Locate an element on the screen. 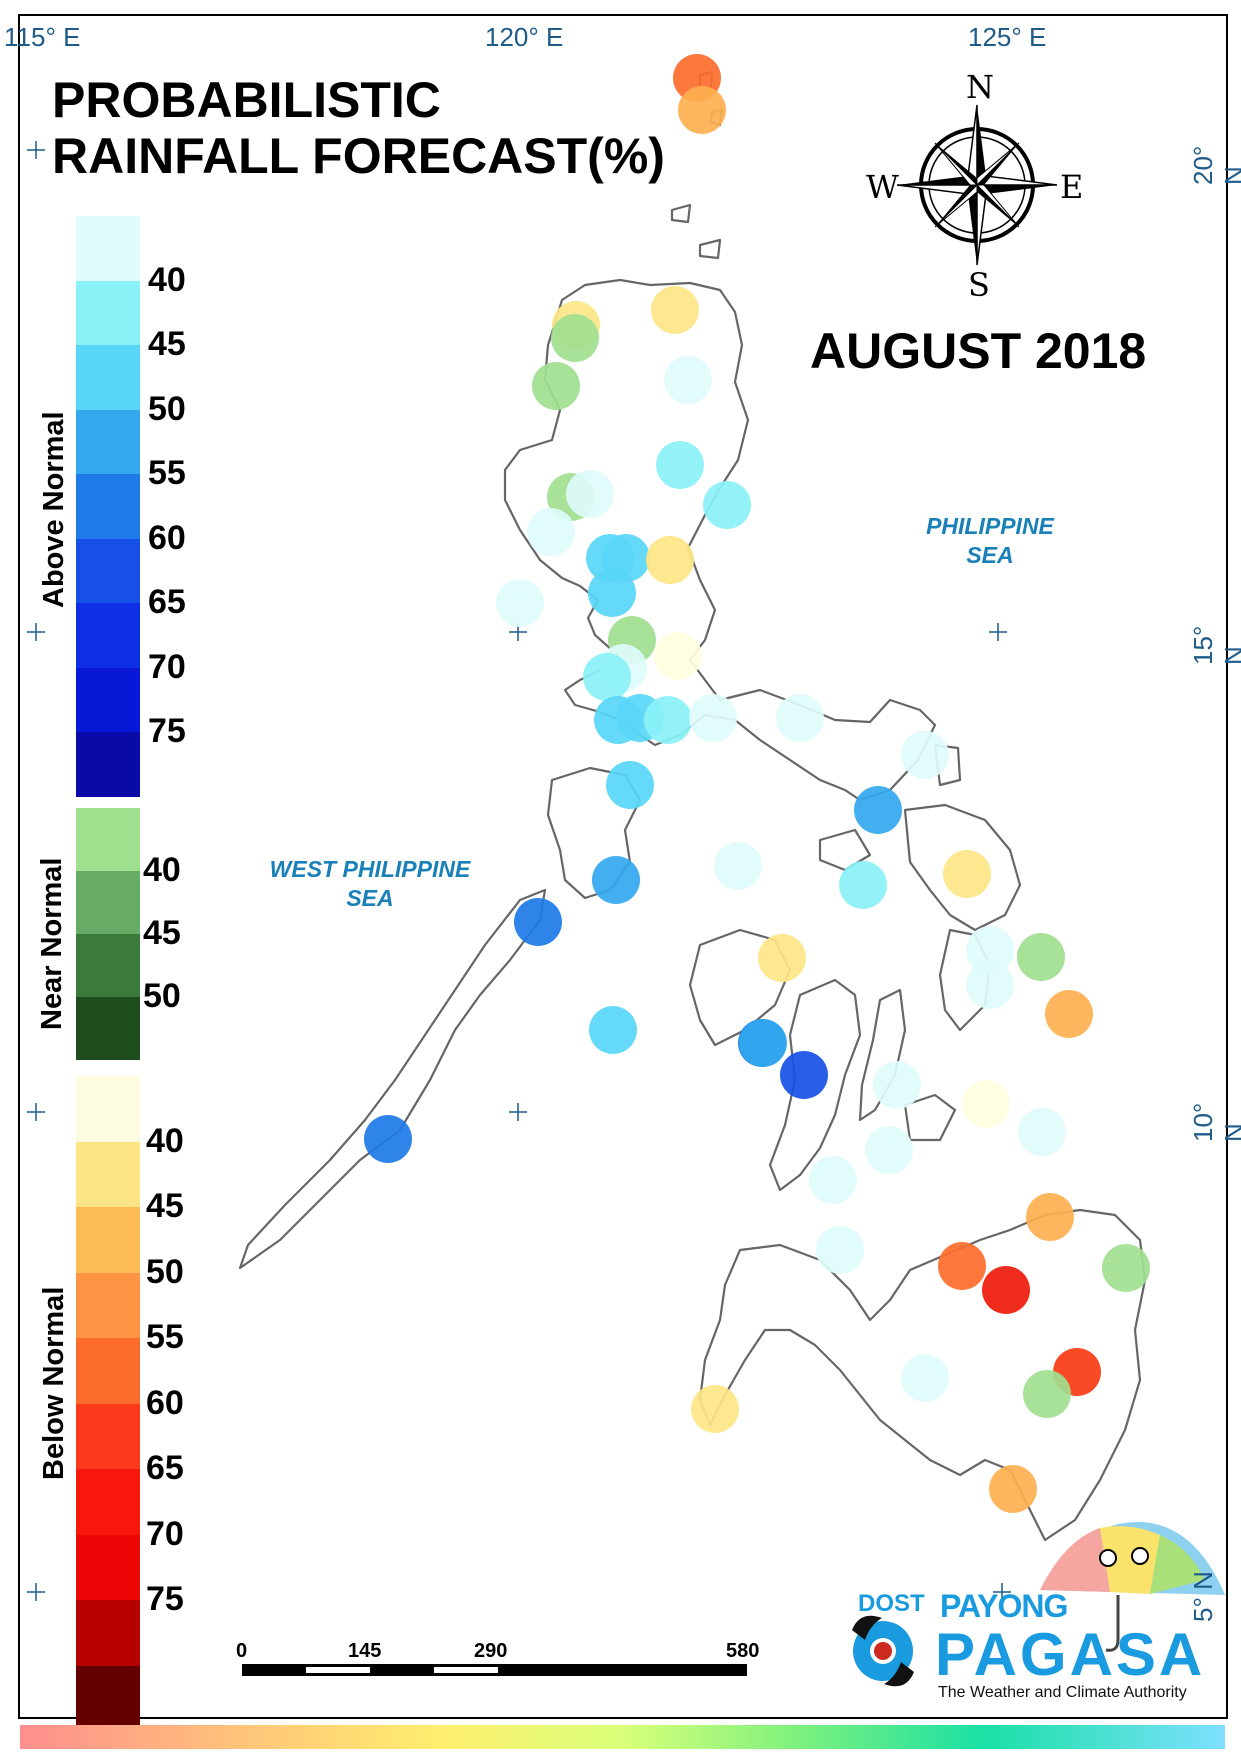 Image resolution: width=1241 pixels, height=1753 pixels. above-normal-value: 55 is located at coordinates (167, 473).